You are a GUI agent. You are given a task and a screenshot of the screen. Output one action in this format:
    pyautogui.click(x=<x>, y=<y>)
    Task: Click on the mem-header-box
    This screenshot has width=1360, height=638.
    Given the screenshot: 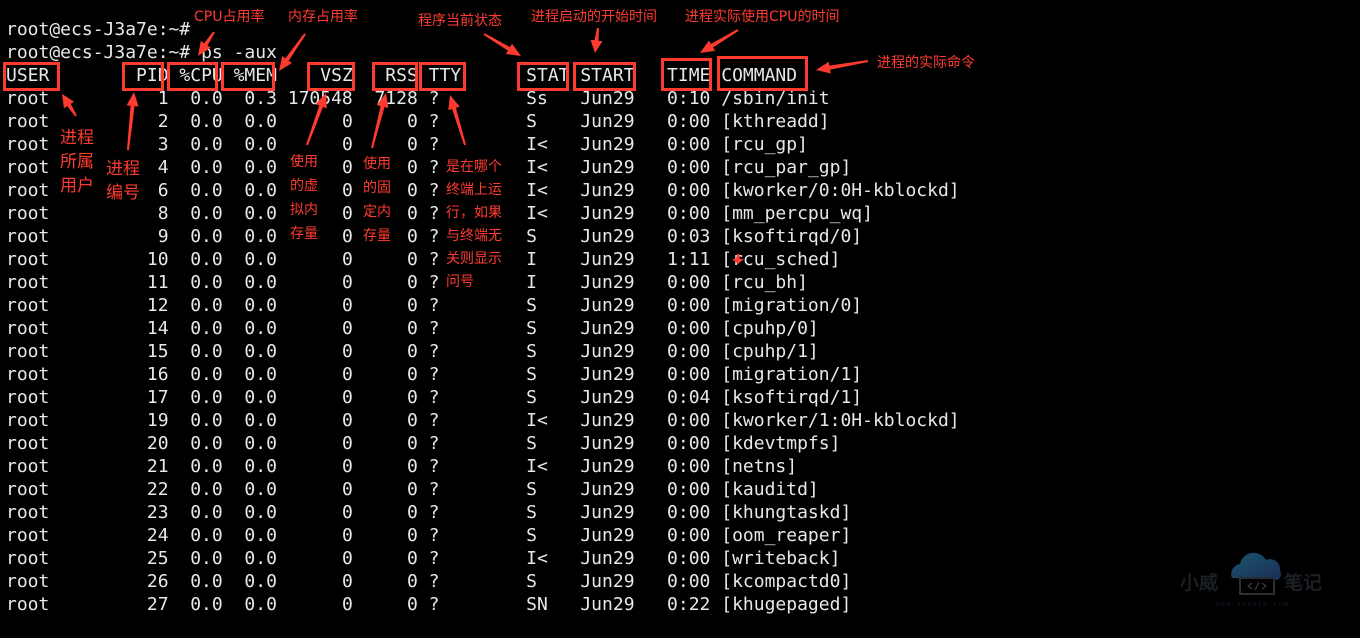 What is the action you would take?
    pyautogui.click(x=248, y=76)
    